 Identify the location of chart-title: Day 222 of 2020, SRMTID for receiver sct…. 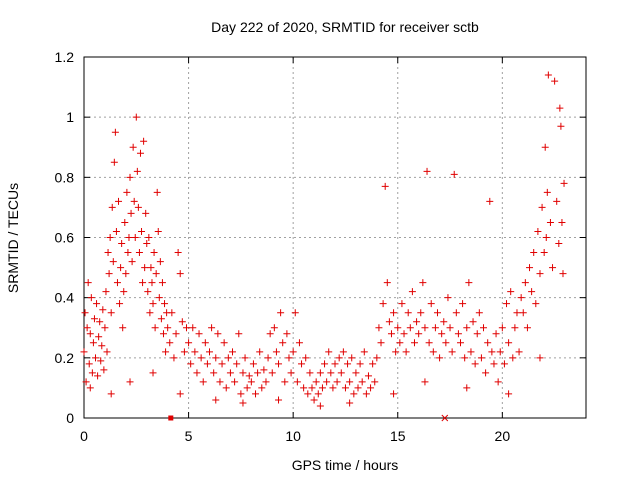
(345, 27).